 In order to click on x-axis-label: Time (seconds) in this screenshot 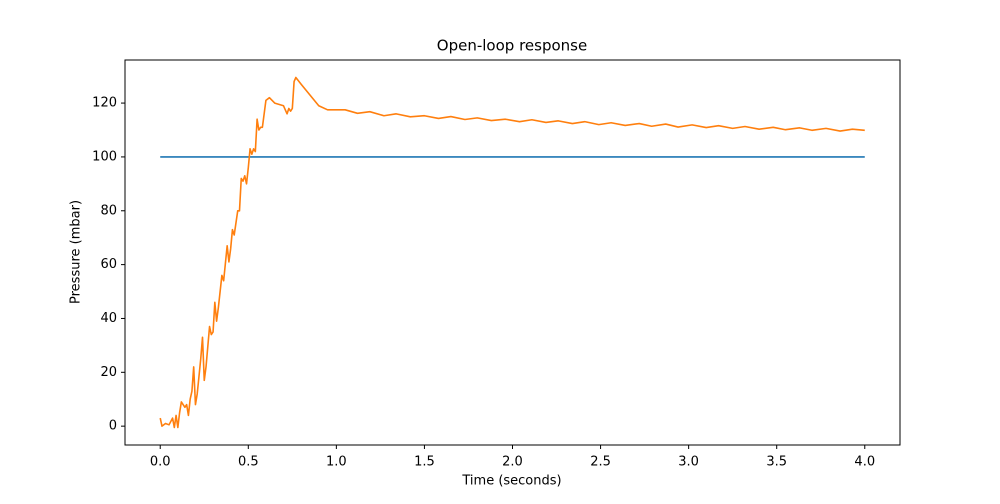, I will do `click(511, 481)`.